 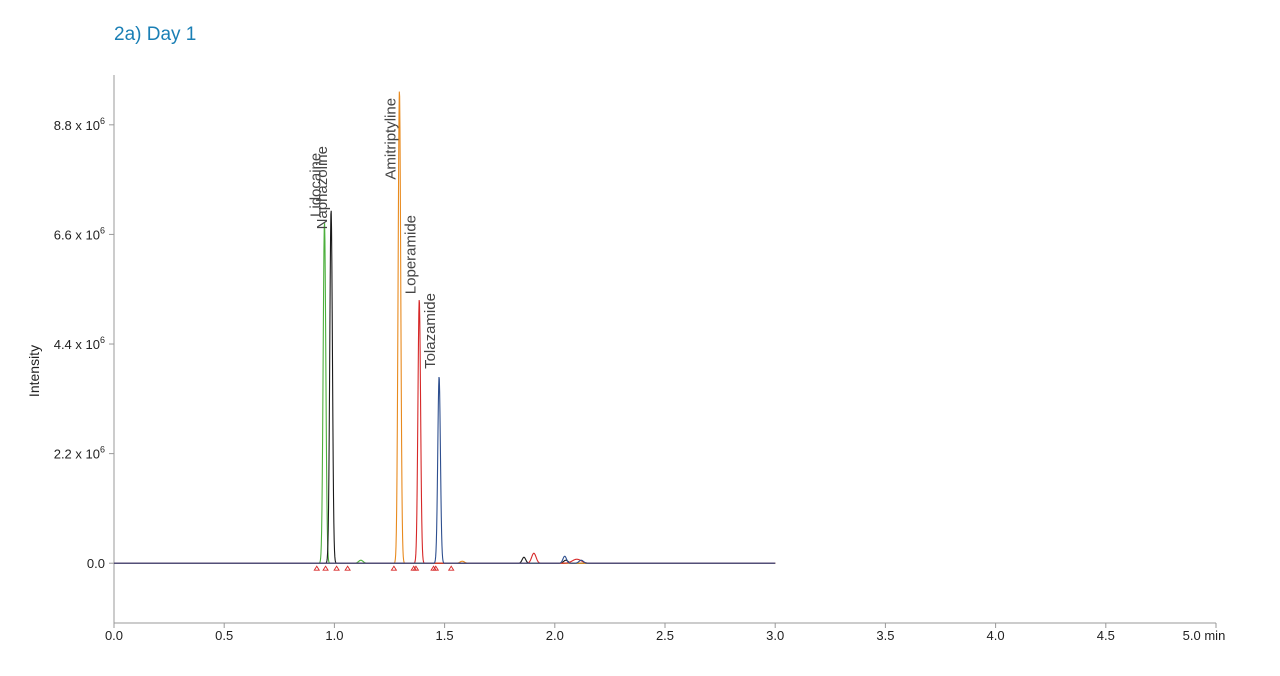 What do you see at coordinates (885, 635) in the screenshot?
I see `x-tick-label: 3.5` at bounding box center [885, 635].